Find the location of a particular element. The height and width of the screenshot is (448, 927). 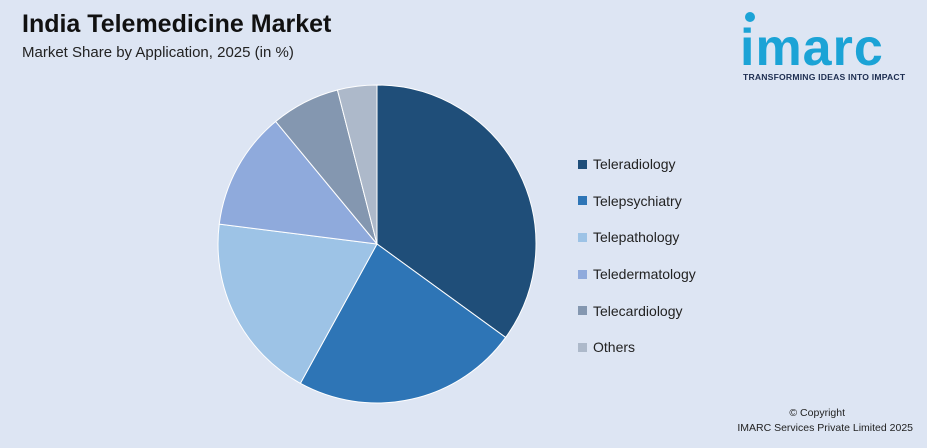

pie-slice-others is located at coordinates (357, 164).